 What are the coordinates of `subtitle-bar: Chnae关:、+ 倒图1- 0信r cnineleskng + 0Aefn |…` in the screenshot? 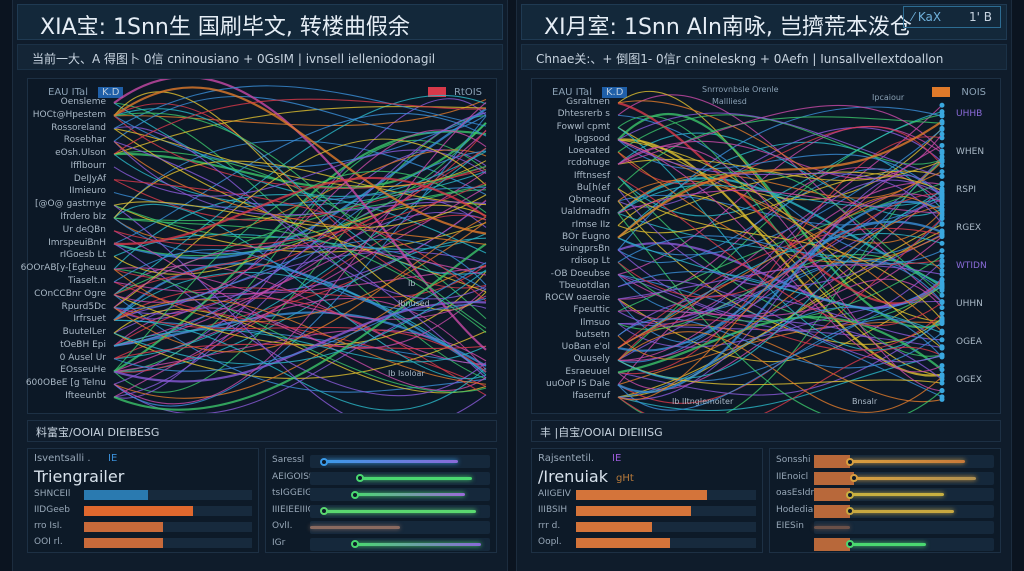 It's located at (764, 57).